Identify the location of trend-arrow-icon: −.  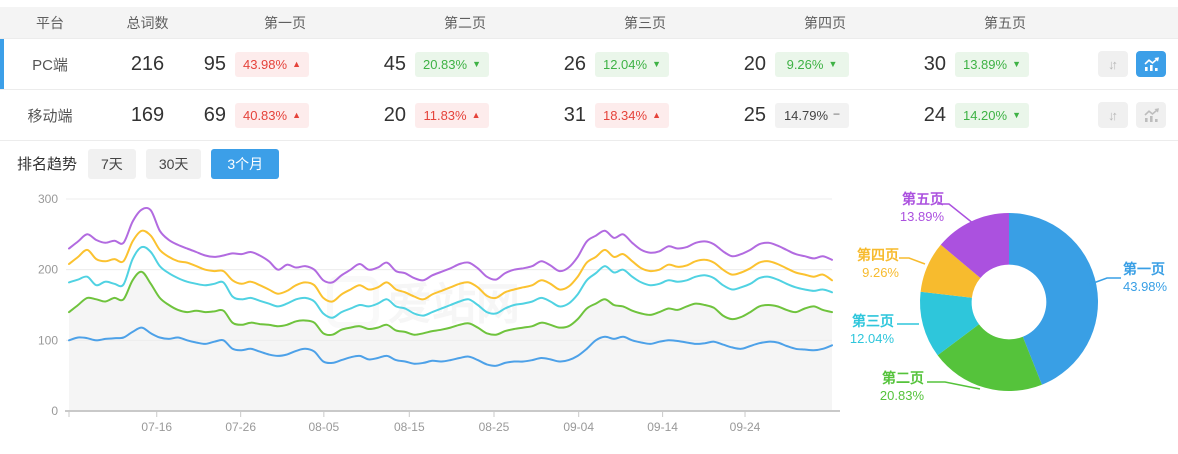
(837, 114).